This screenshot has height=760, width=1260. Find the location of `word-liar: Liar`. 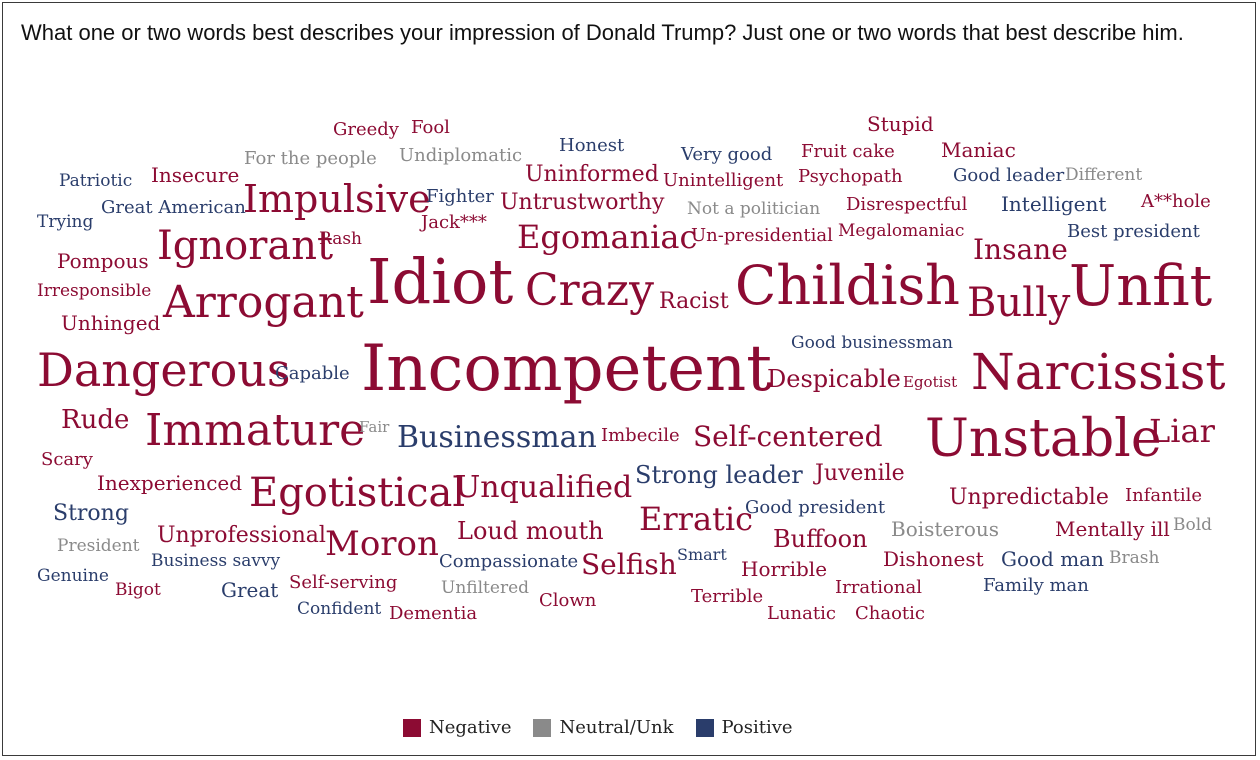

word-liar: Liar is located at coordinates (1182, 431).